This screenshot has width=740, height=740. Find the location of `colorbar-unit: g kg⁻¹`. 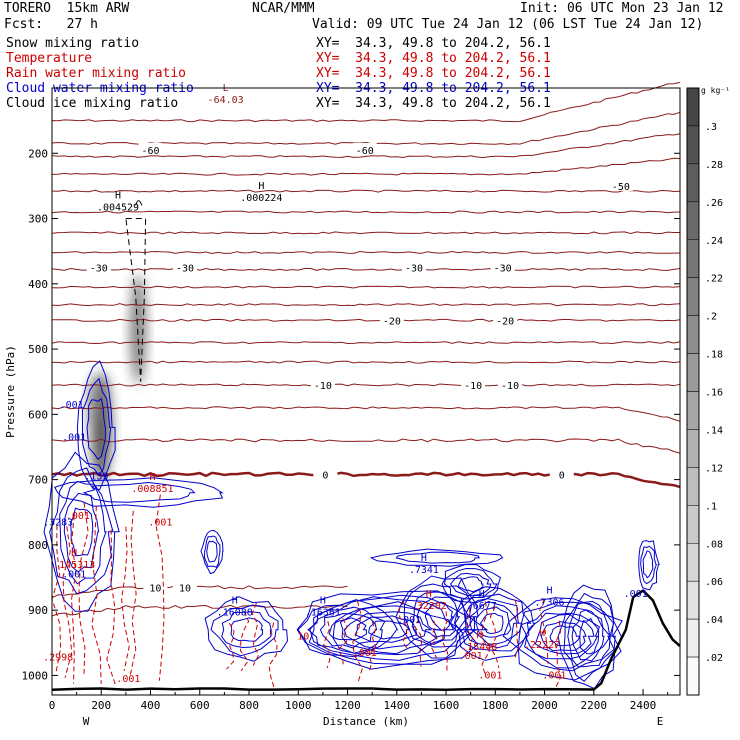

colorbar-unit: g kg⁻¹ is located at coordinates (715, 90).